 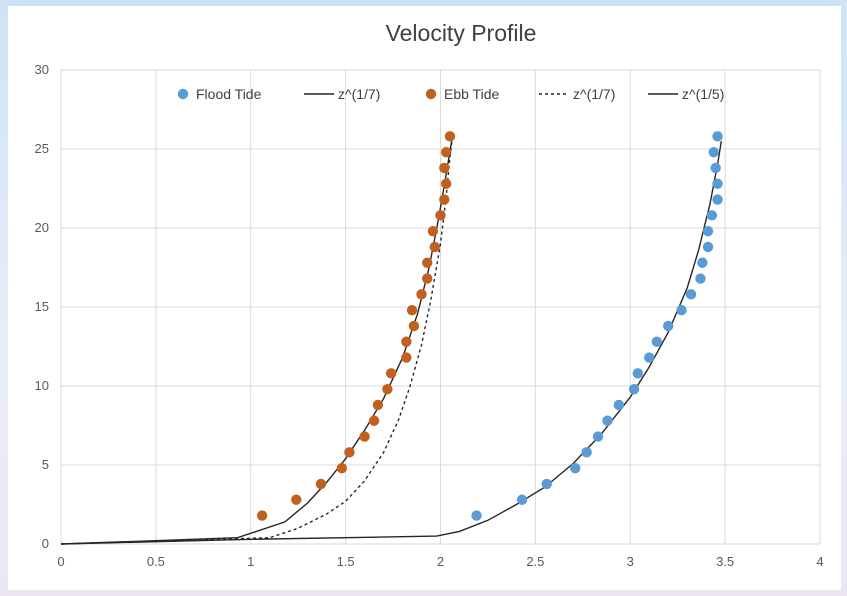 What do you see at coordinates (42, 385) in the screenshot?
I see `y-tick-label: 10` at bounding box center [42, 385].